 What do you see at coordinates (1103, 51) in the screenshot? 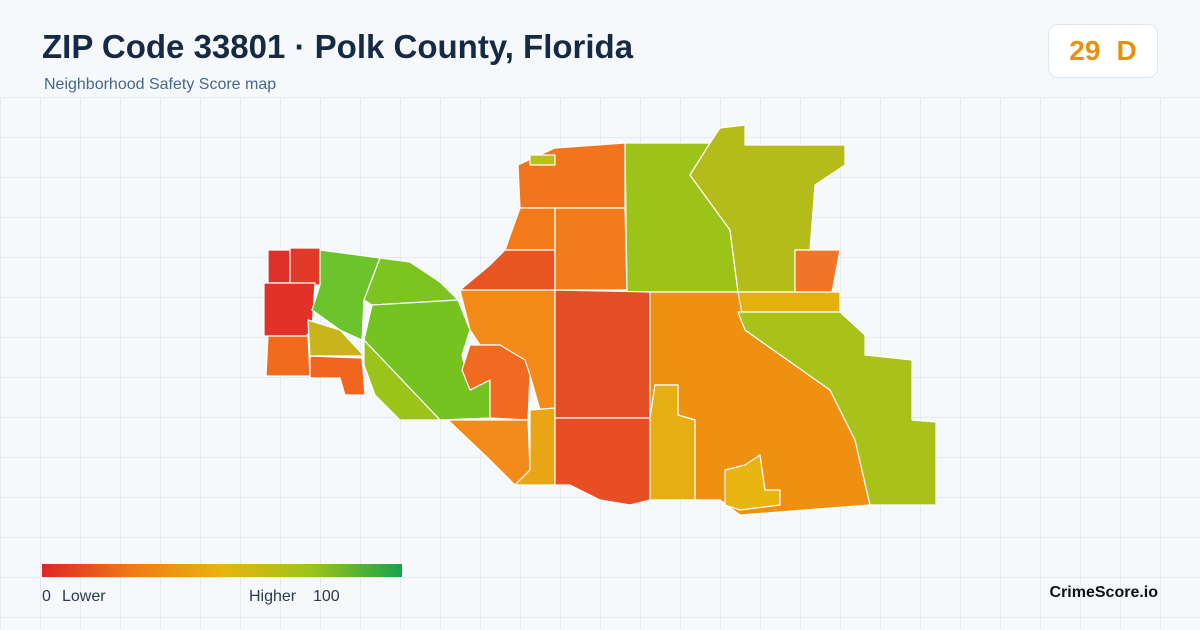
I see `score-badge: 29 D` at bounding box center [1103, 51].